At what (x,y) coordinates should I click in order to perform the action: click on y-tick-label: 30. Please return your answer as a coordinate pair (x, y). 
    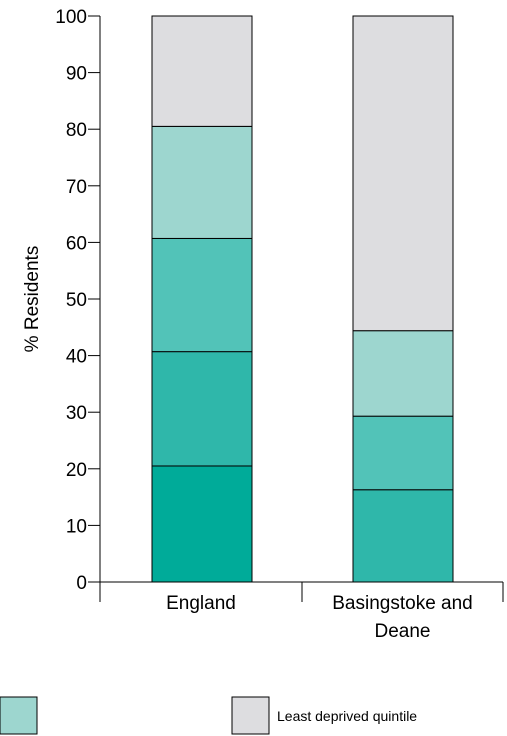
    Looking at the image, I should click on (76, 413).